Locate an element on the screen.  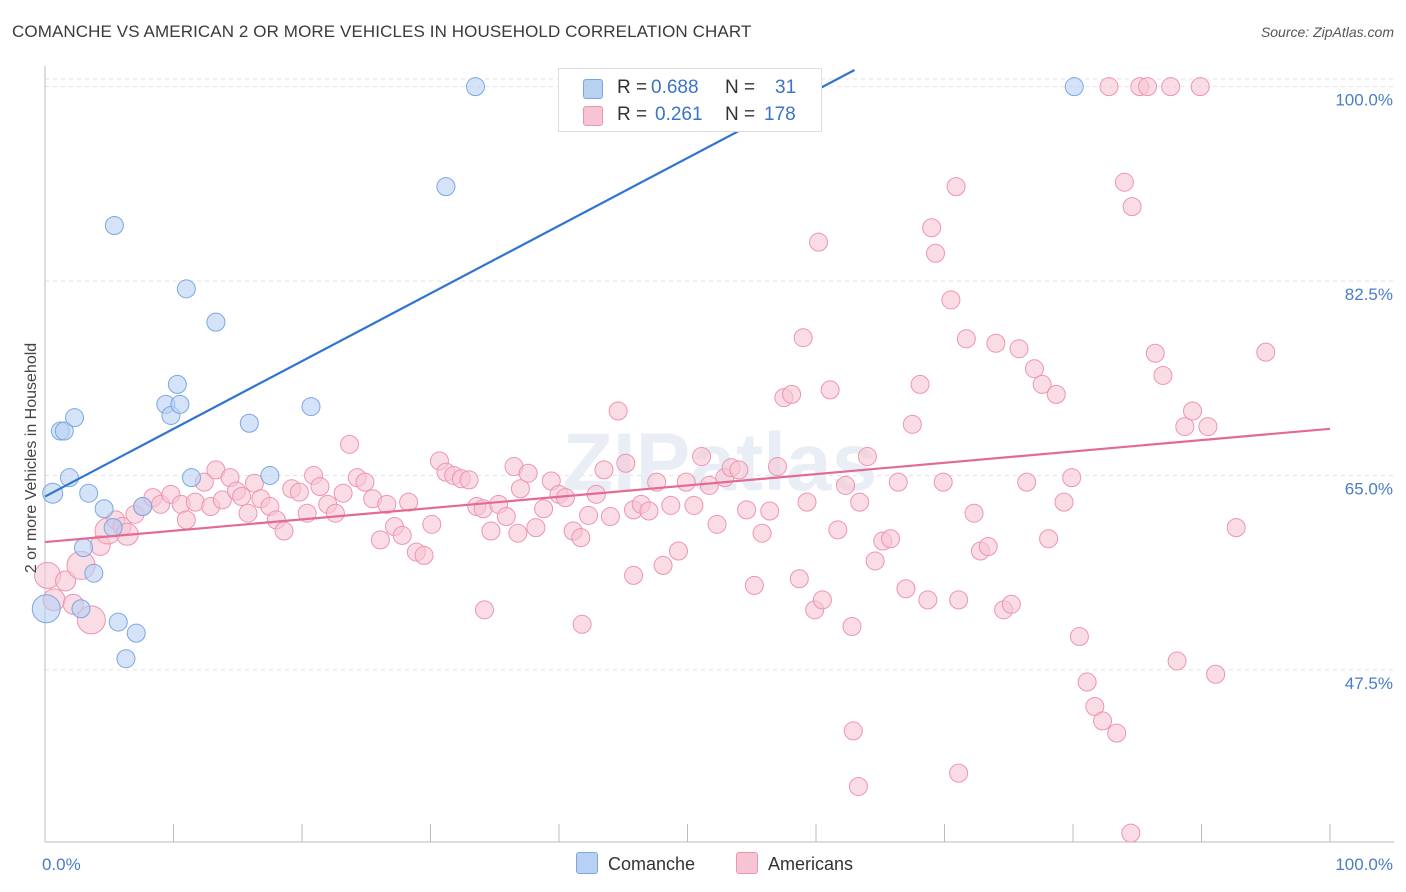
x-tick-label-min: 0.0% is located at coordinates (61, 864).